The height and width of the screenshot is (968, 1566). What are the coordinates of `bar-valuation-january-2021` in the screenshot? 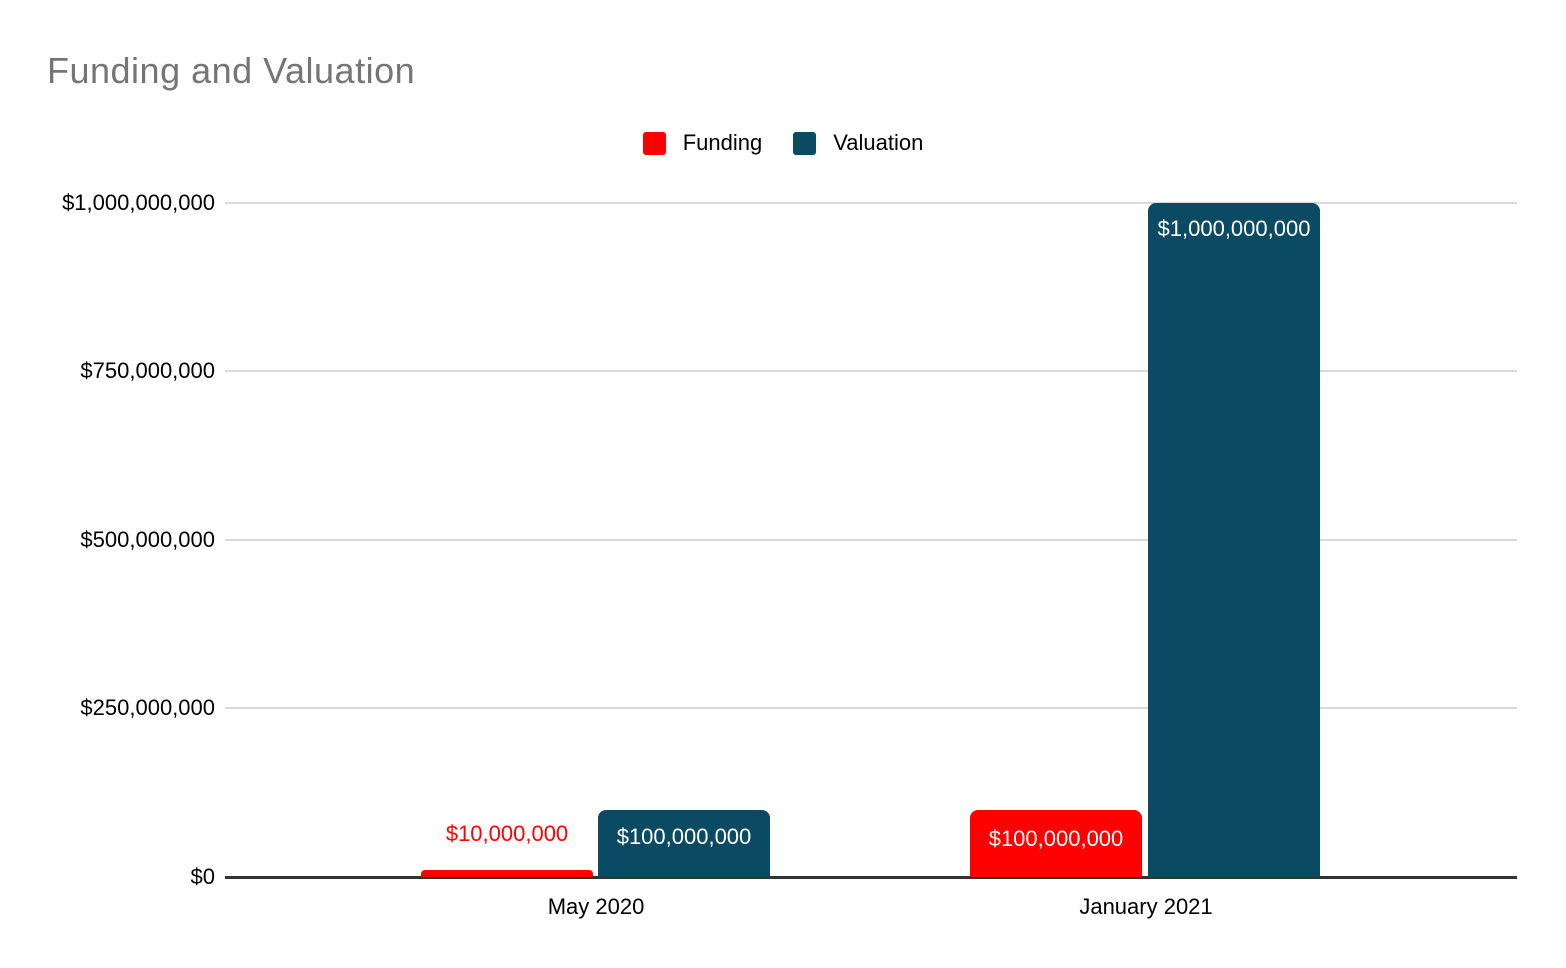 It's located at (1234, 540).